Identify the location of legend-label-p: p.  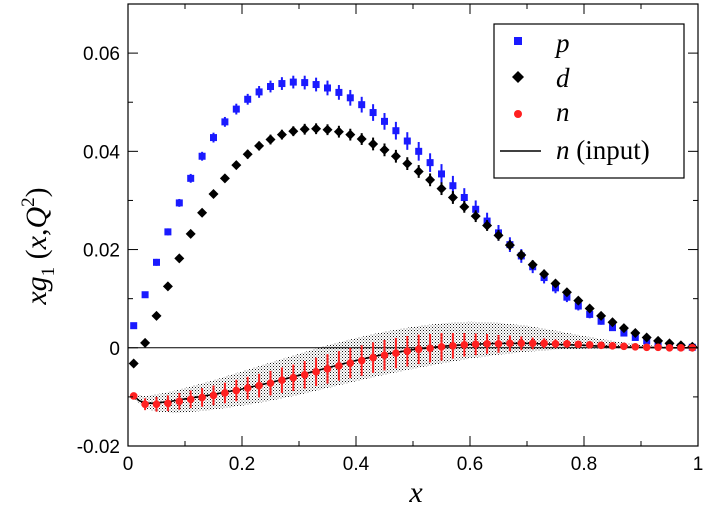
(562, 43).